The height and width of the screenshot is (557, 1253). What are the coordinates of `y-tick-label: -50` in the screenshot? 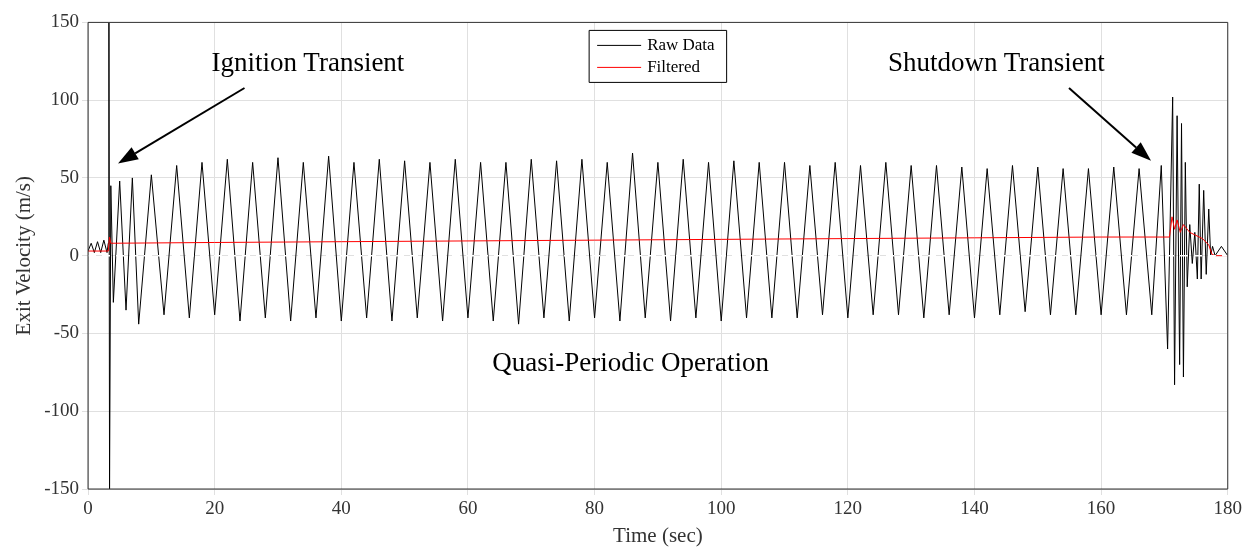 It's located at (66, 332).